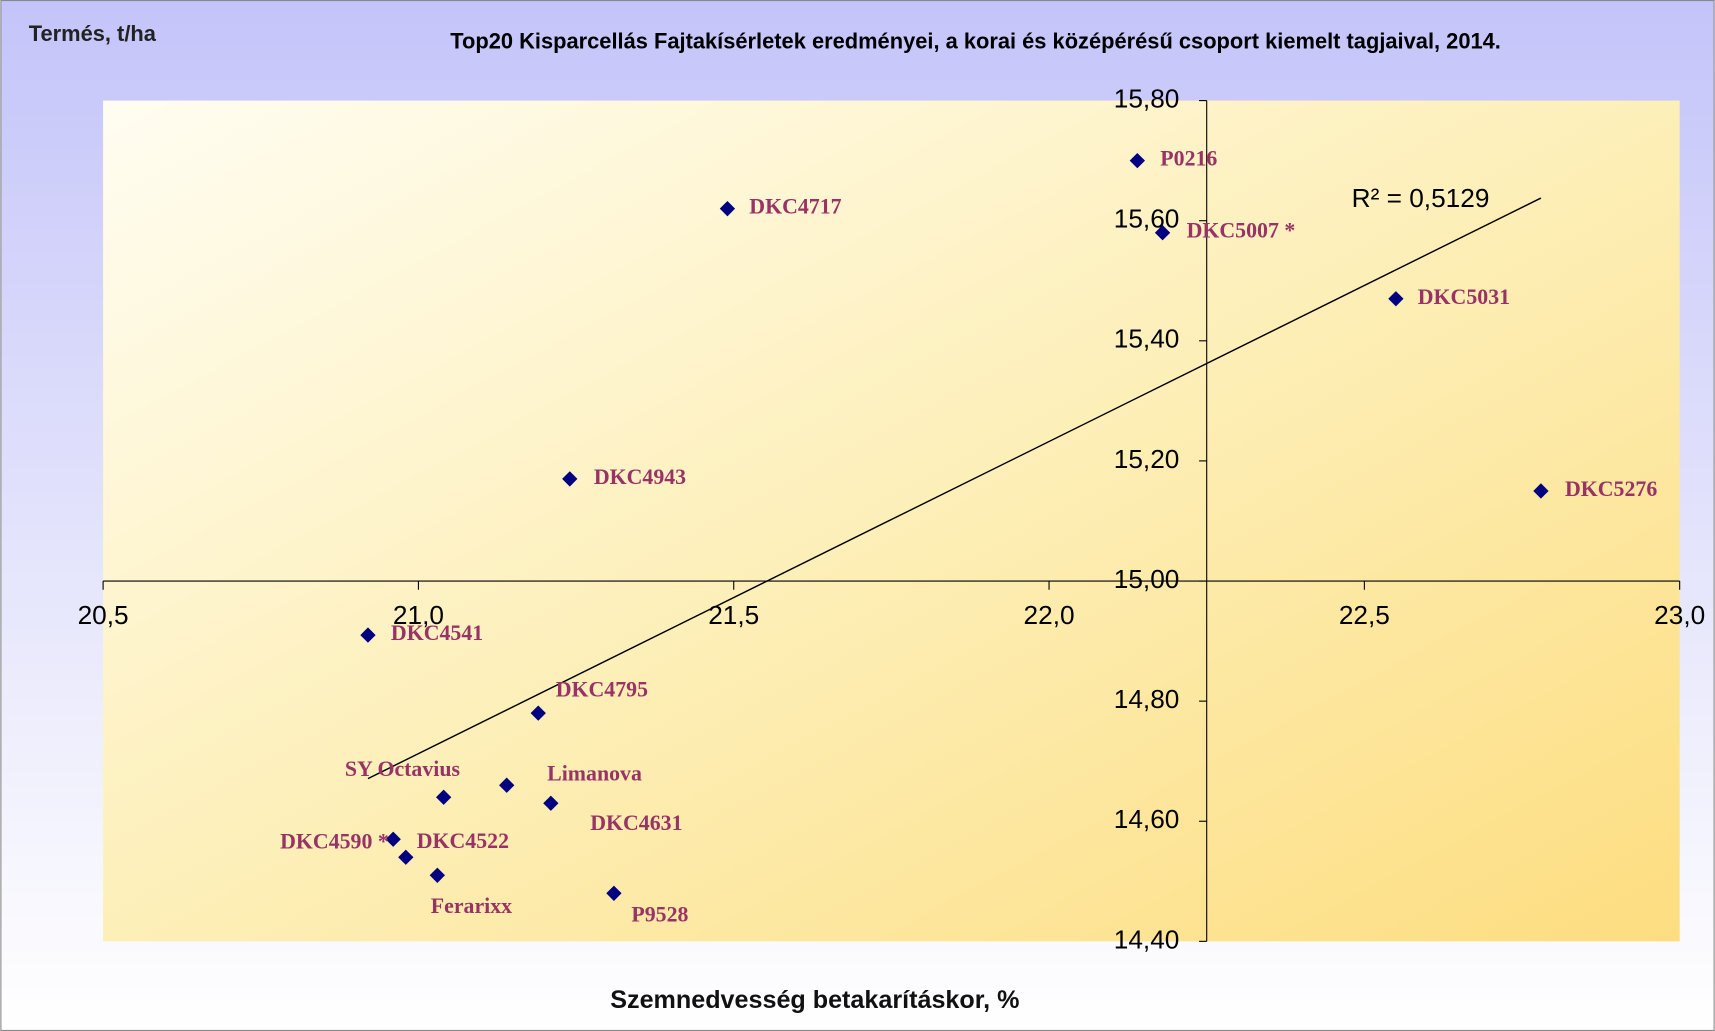 This screenshot has width=1715, height=1031. Describe the element at coordinates (636, 823) in the screenshot. I see `point-label: DKC4631` at that location.